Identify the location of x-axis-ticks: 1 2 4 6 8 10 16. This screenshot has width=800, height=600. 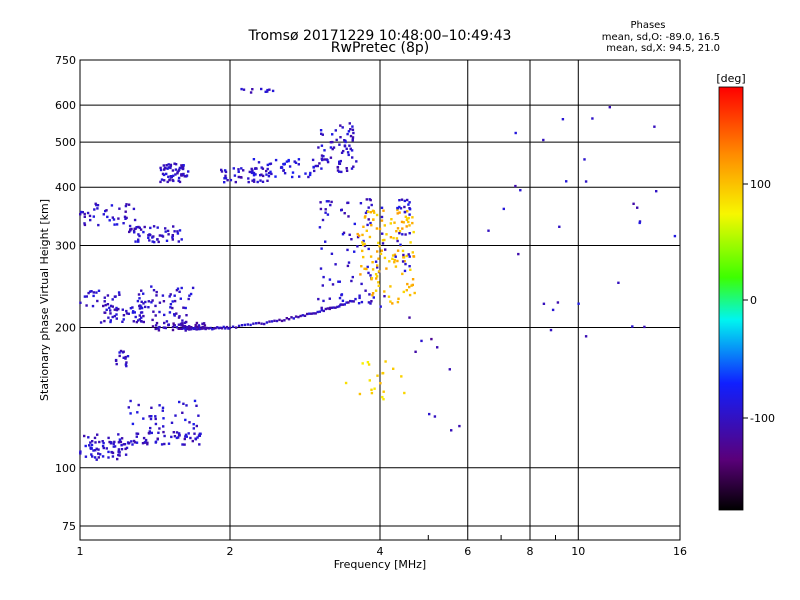
(382, 551).